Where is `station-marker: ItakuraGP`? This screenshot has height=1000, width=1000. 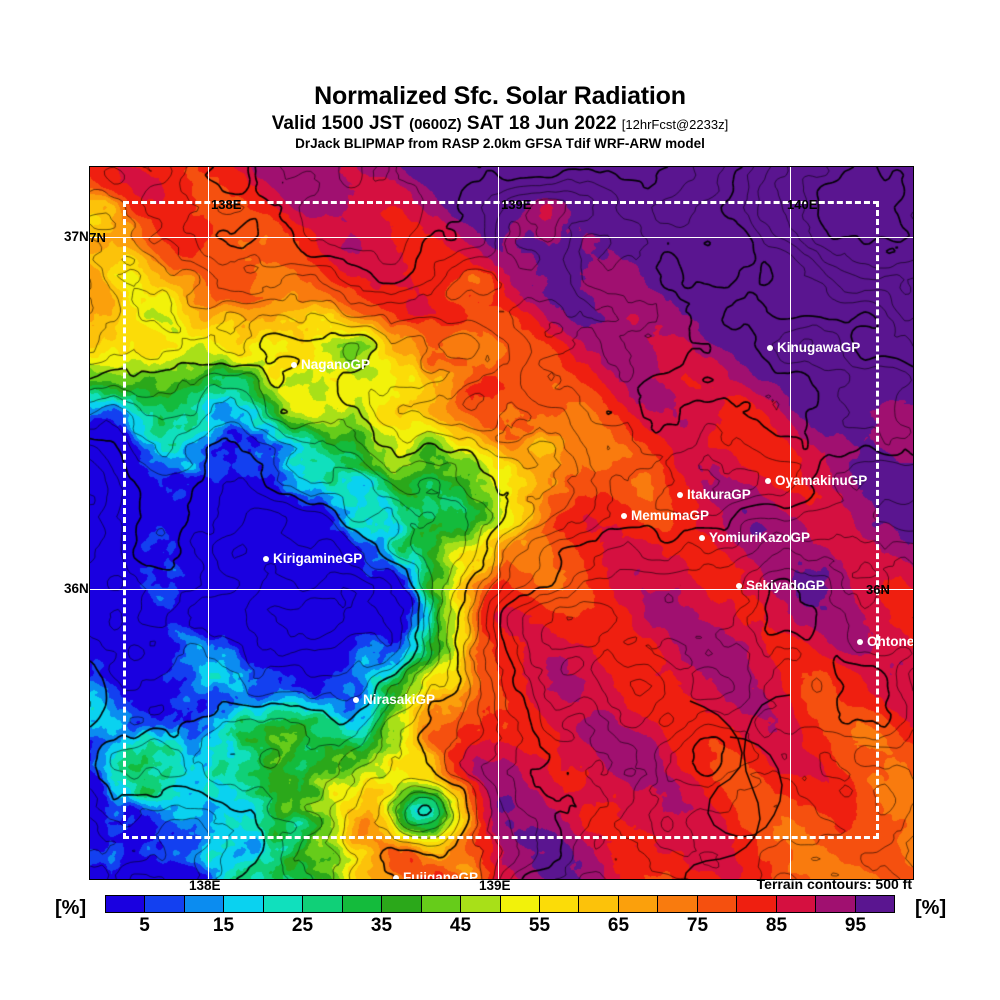 station-marker: ItakuraGP is located at coordinates (714, 495).